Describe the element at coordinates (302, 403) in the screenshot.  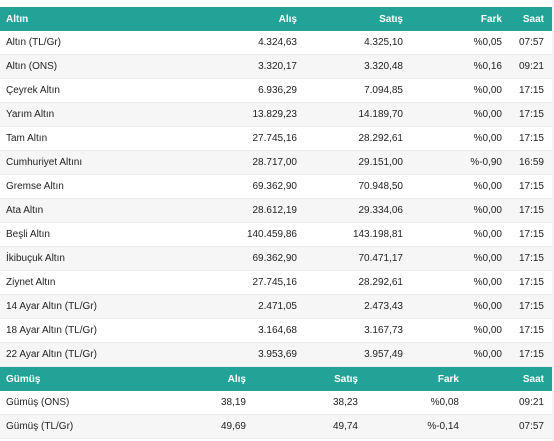
I see `cell-sell: 38,23` at that location.